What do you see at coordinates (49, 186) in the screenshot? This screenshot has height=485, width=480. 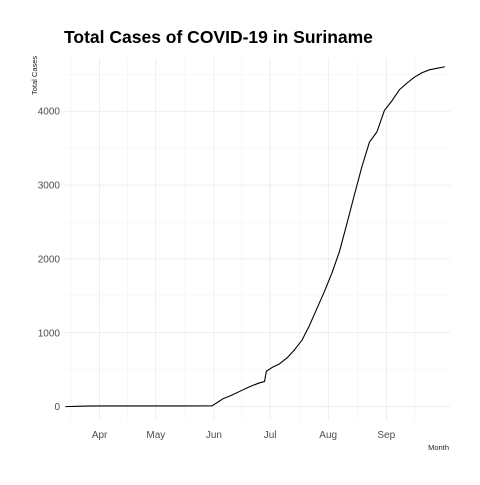 I see `y-tick-label: 3000` at bounding box center [49, 186].